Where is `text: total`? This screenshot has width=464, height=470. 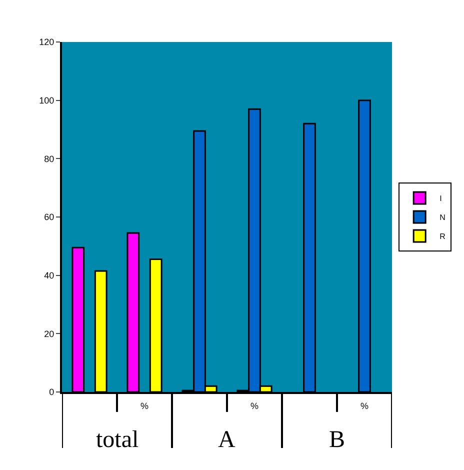
text: total is located at coordinates (117, 440).